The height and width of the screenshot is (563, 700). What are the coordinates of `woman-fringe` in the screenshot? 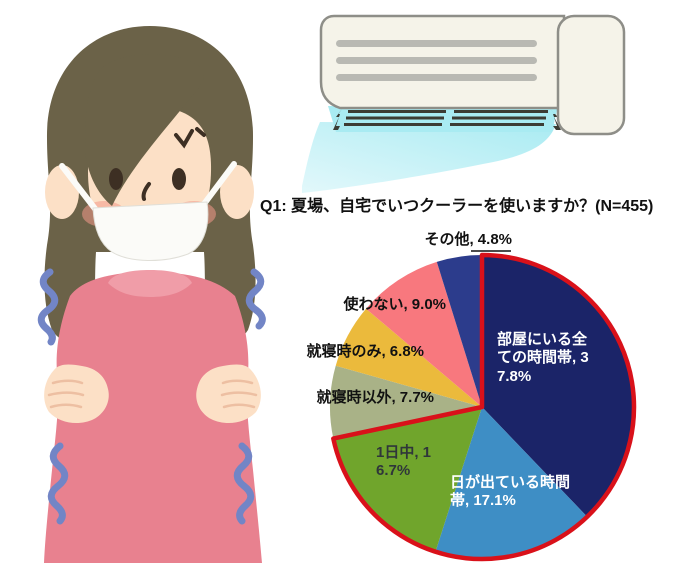 It's located at (145, 130).